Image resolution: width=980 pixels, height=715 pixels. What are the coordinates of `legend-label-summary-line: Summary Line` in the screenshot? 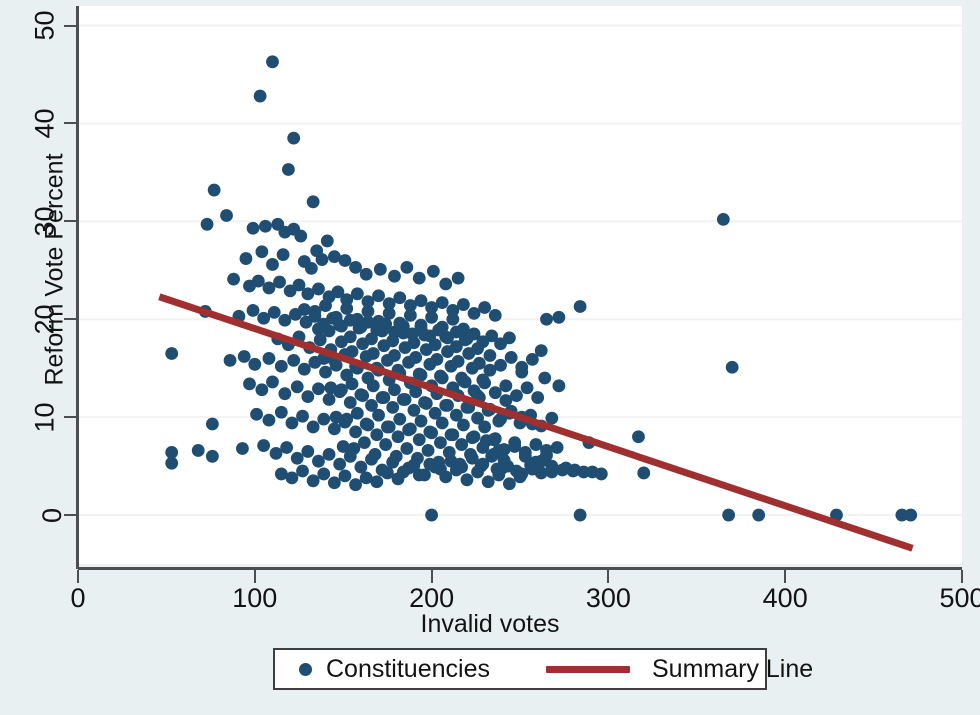 It's located at (732, 668).